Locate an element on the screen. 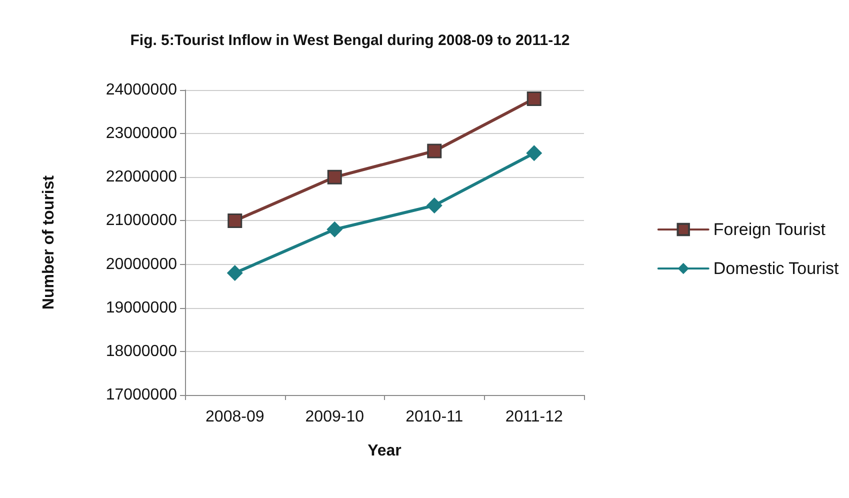 This screenshot has width=849, height=498. y-tick-label: 19000000 is located at coordinates (142, 307).